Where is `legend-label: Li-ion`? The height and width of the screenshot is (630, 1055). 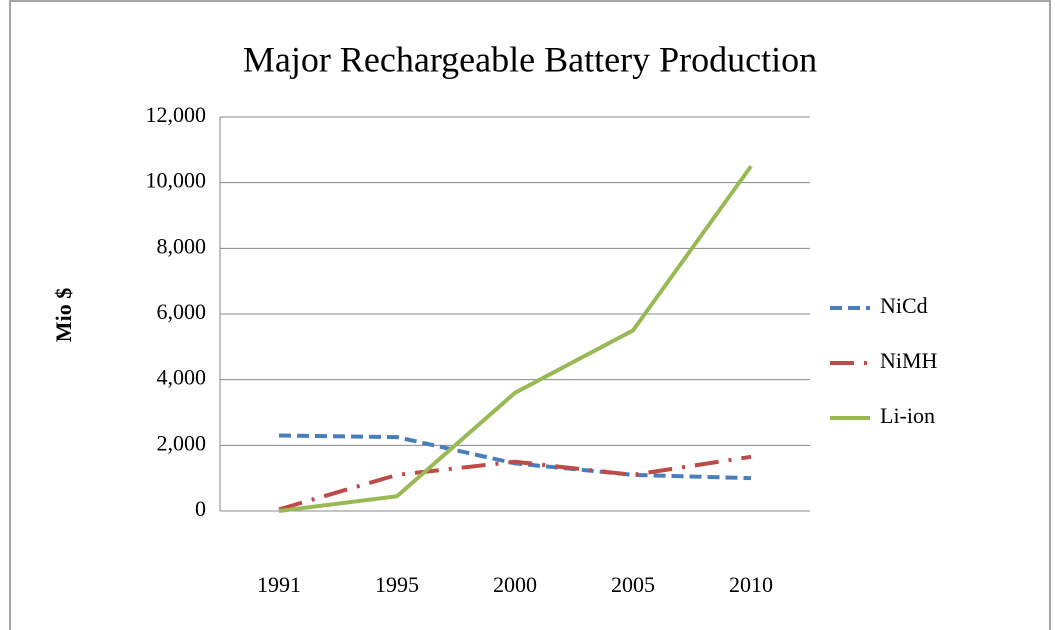
legend-label: Li-ion is located at coordinates (907, 415).